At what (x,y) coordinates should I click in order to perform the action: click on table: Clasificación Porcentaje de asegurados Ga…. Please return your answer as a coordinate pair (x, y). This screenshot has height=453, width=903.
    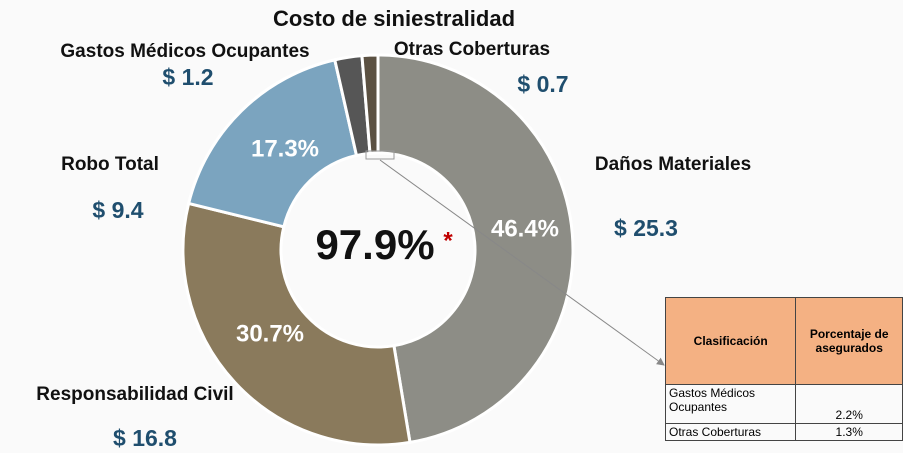
    Looking at the image, I should click on (783, 369).